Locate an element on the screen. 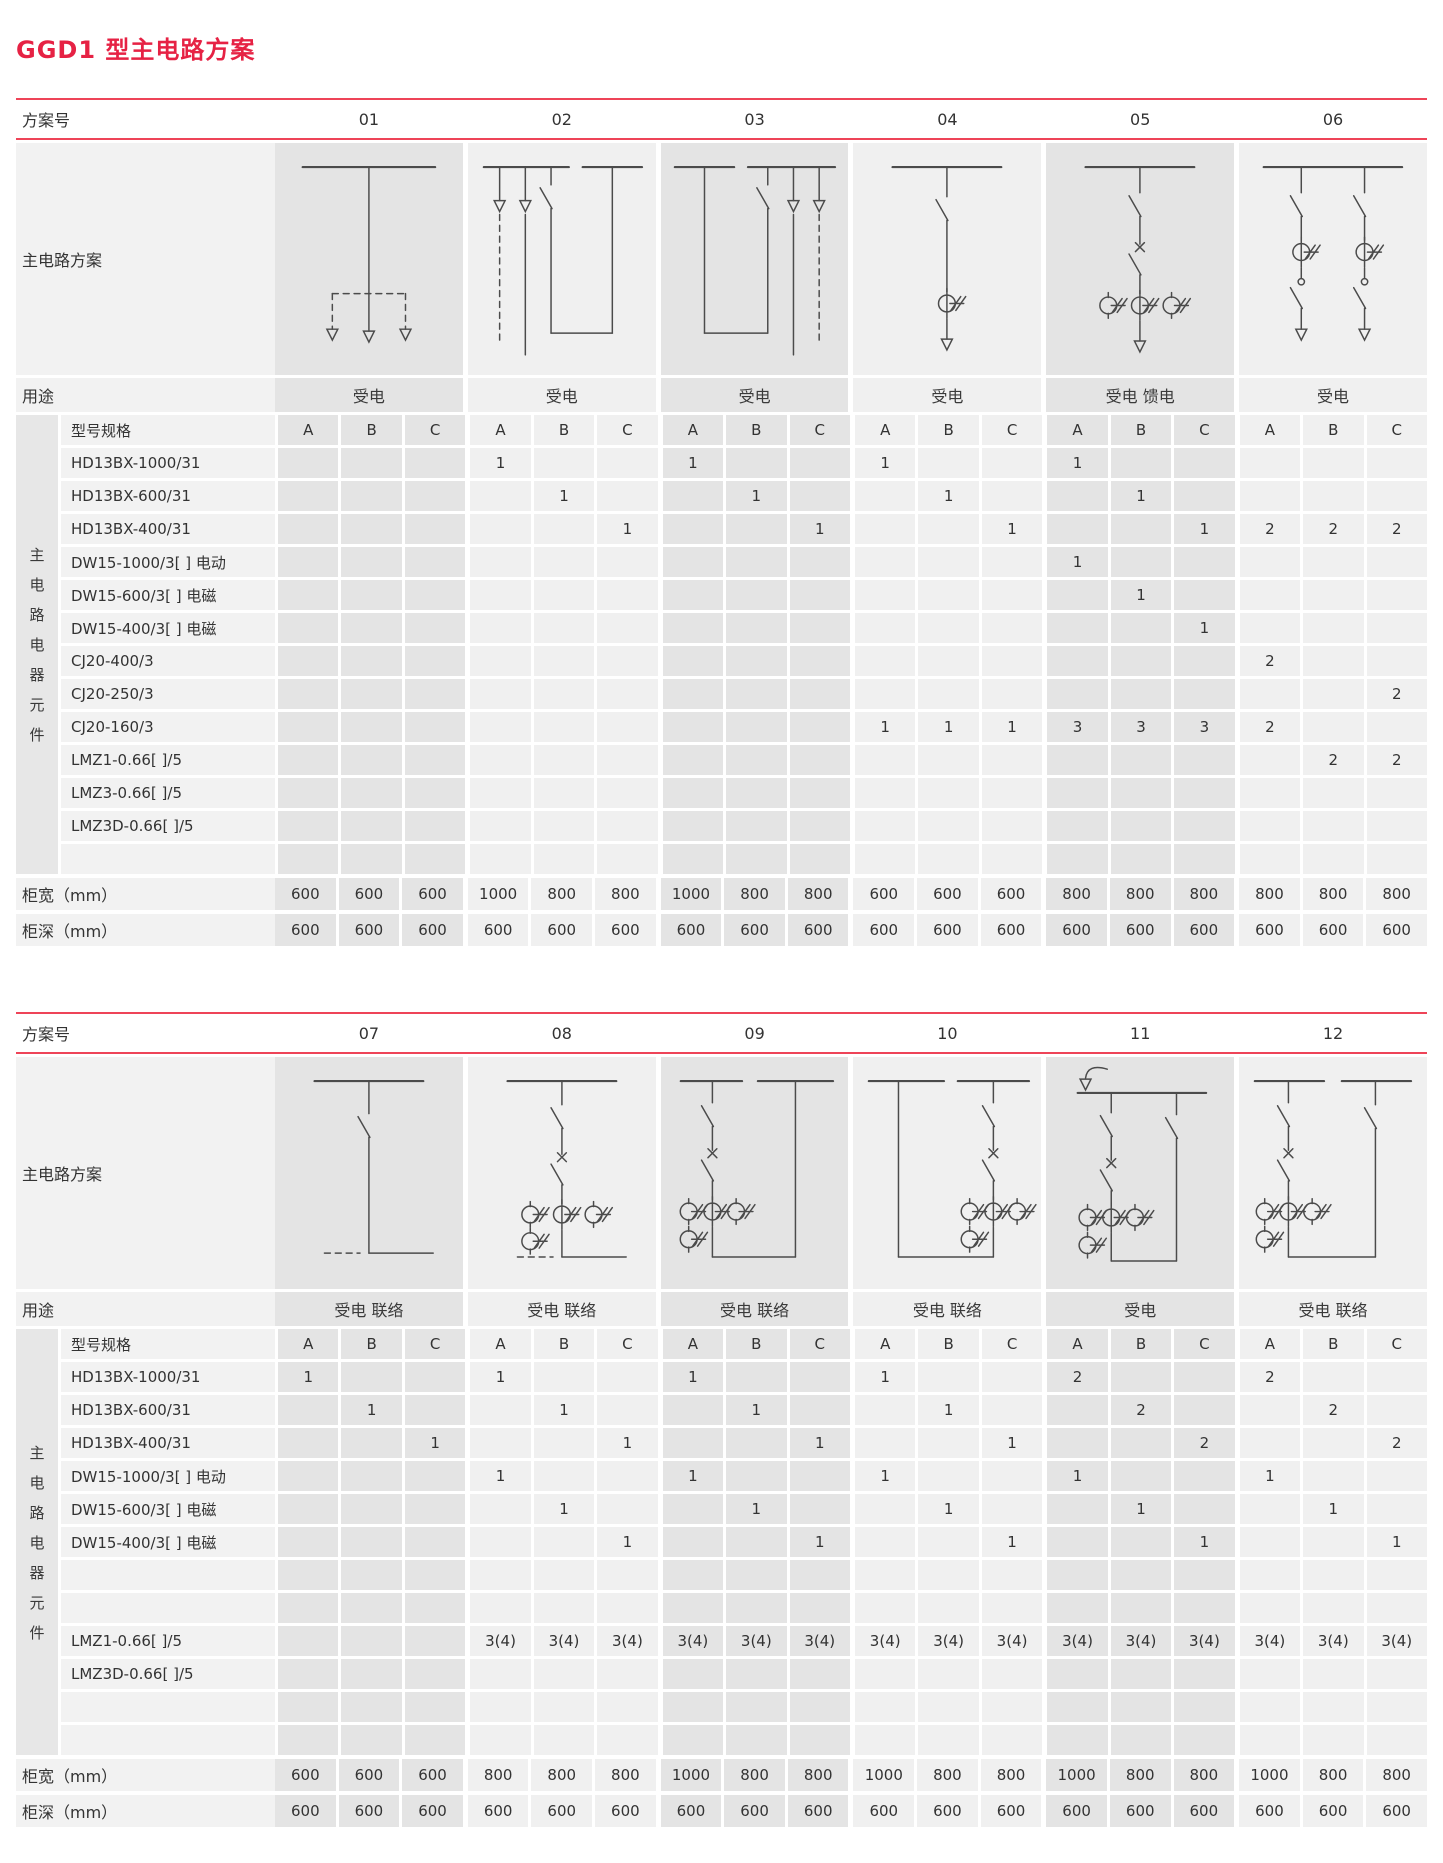 This screenshot has height=1863, width=1443. component-row is located at coordinates (744, 1575).